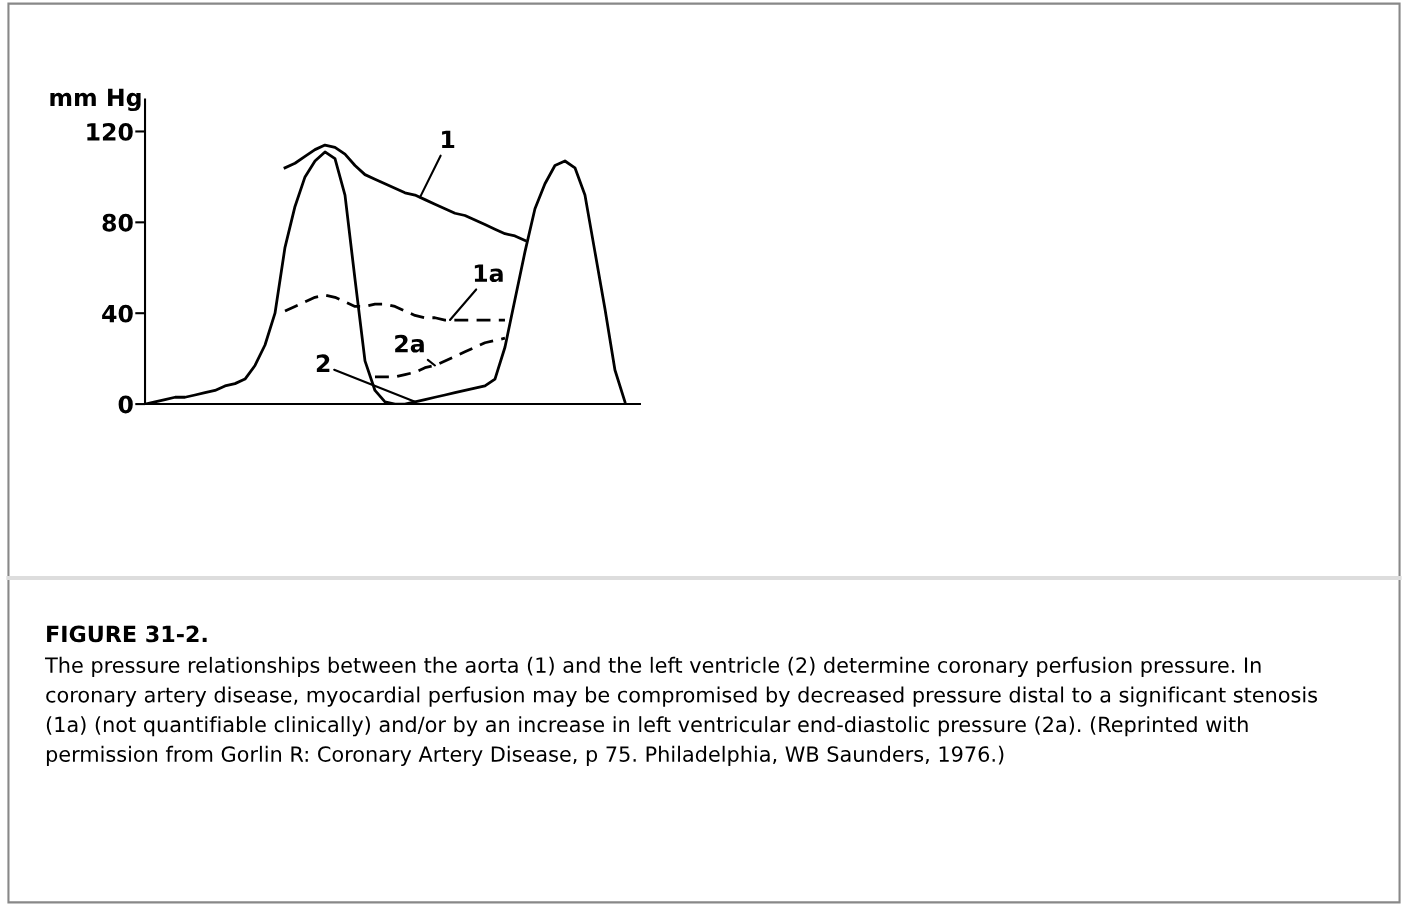  What do you see at coordinates (323, 363) in the screenshot?
I see `series-label: 2` at bounding box center [323, 363].